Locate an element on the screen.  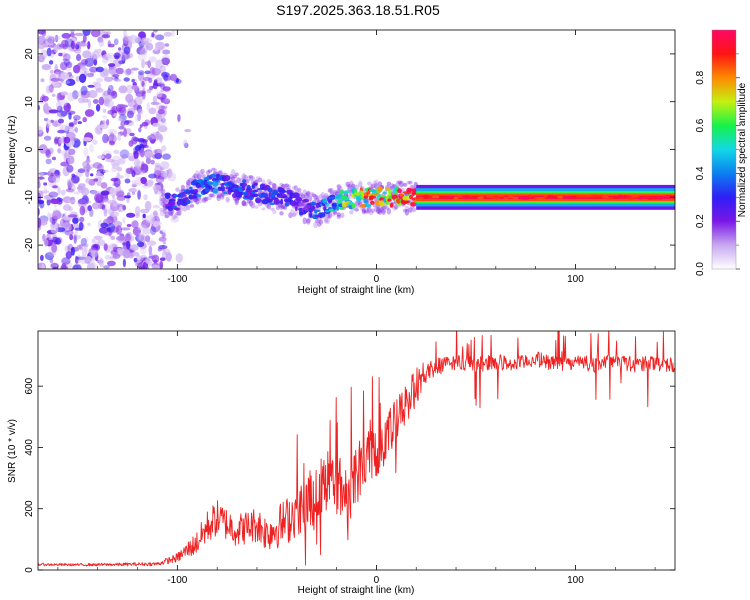
ridge-band-spot is located at coordinates (421, 198).